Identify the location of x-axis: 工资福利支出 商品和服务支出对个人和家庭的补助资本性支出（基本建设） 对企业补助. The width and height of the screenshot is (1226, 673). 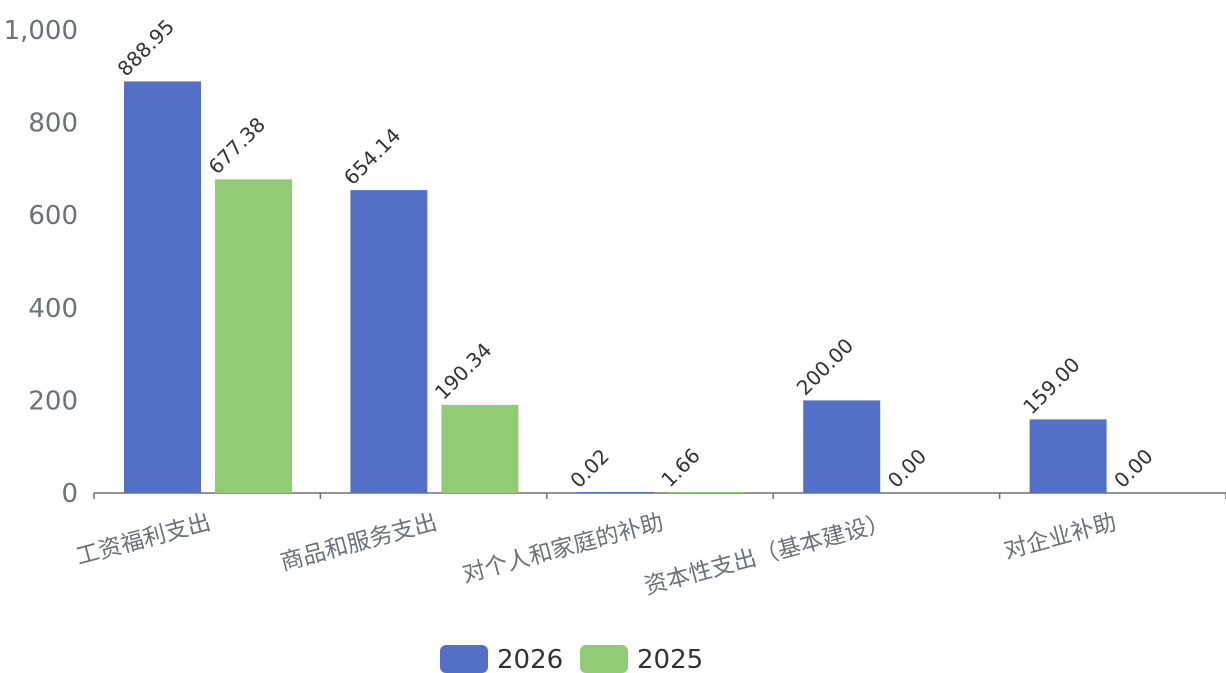
(649, 546).